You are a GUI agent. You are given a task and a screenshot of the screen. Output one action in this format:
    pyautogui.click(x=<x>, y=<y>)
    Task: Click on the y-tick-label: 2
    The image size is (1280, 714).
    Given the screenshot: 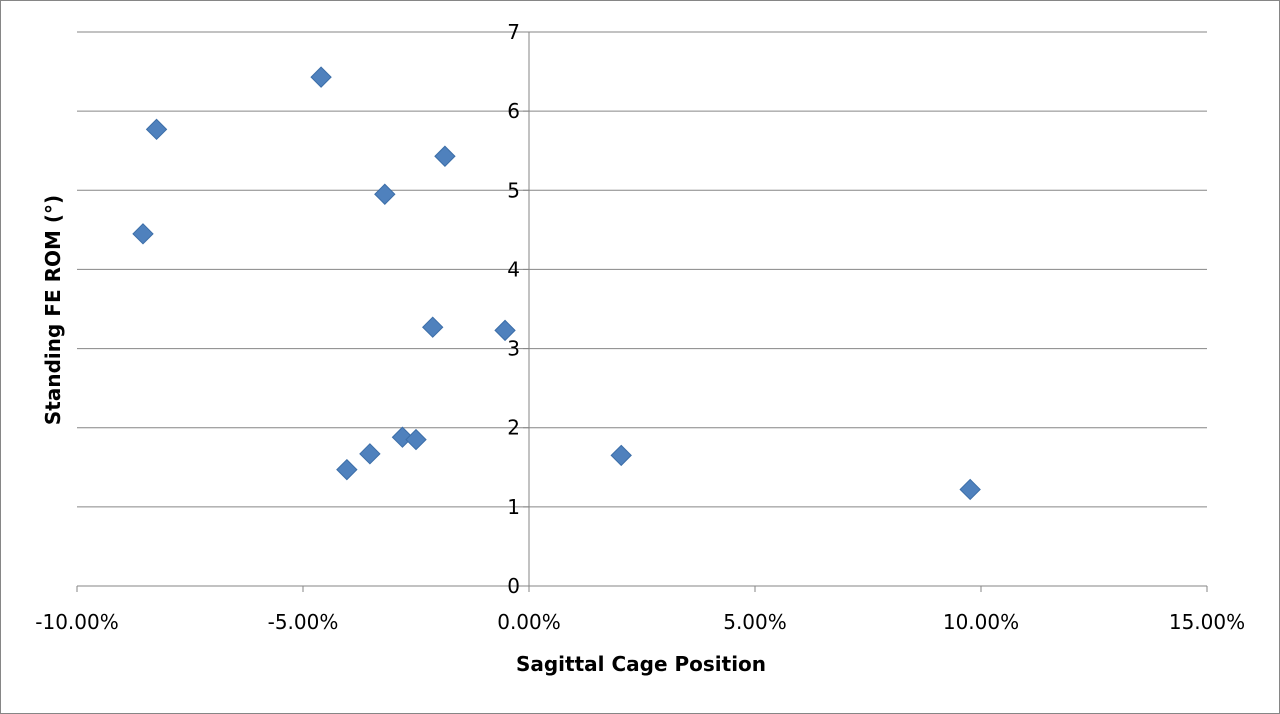 What is the action you would take?
    pyautogui.click(x=513, y=428)
    